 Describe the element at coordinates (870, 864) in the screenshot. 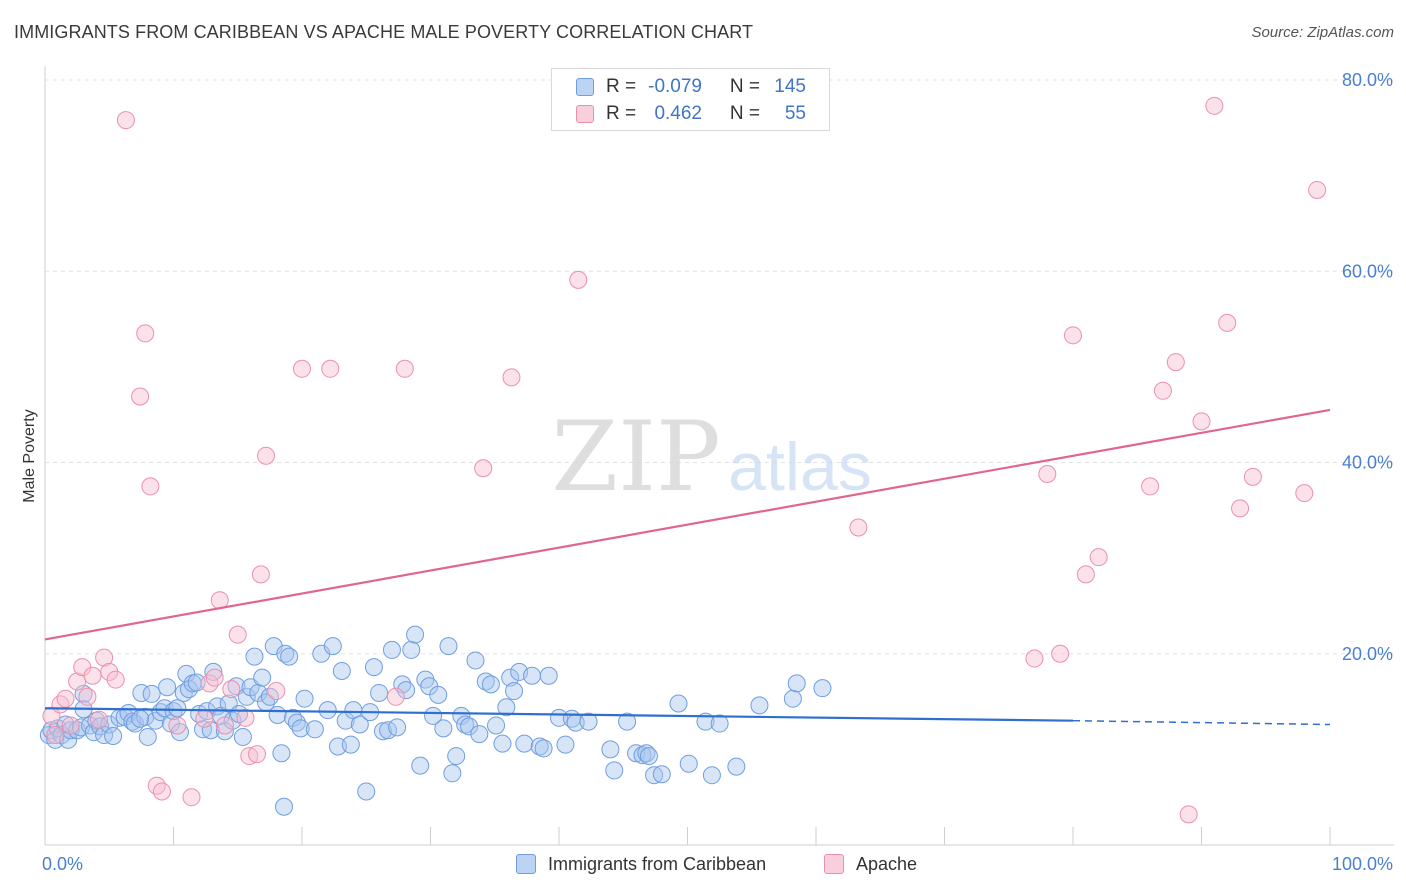

I see `bottom-legend-apache: Apache` at that location.